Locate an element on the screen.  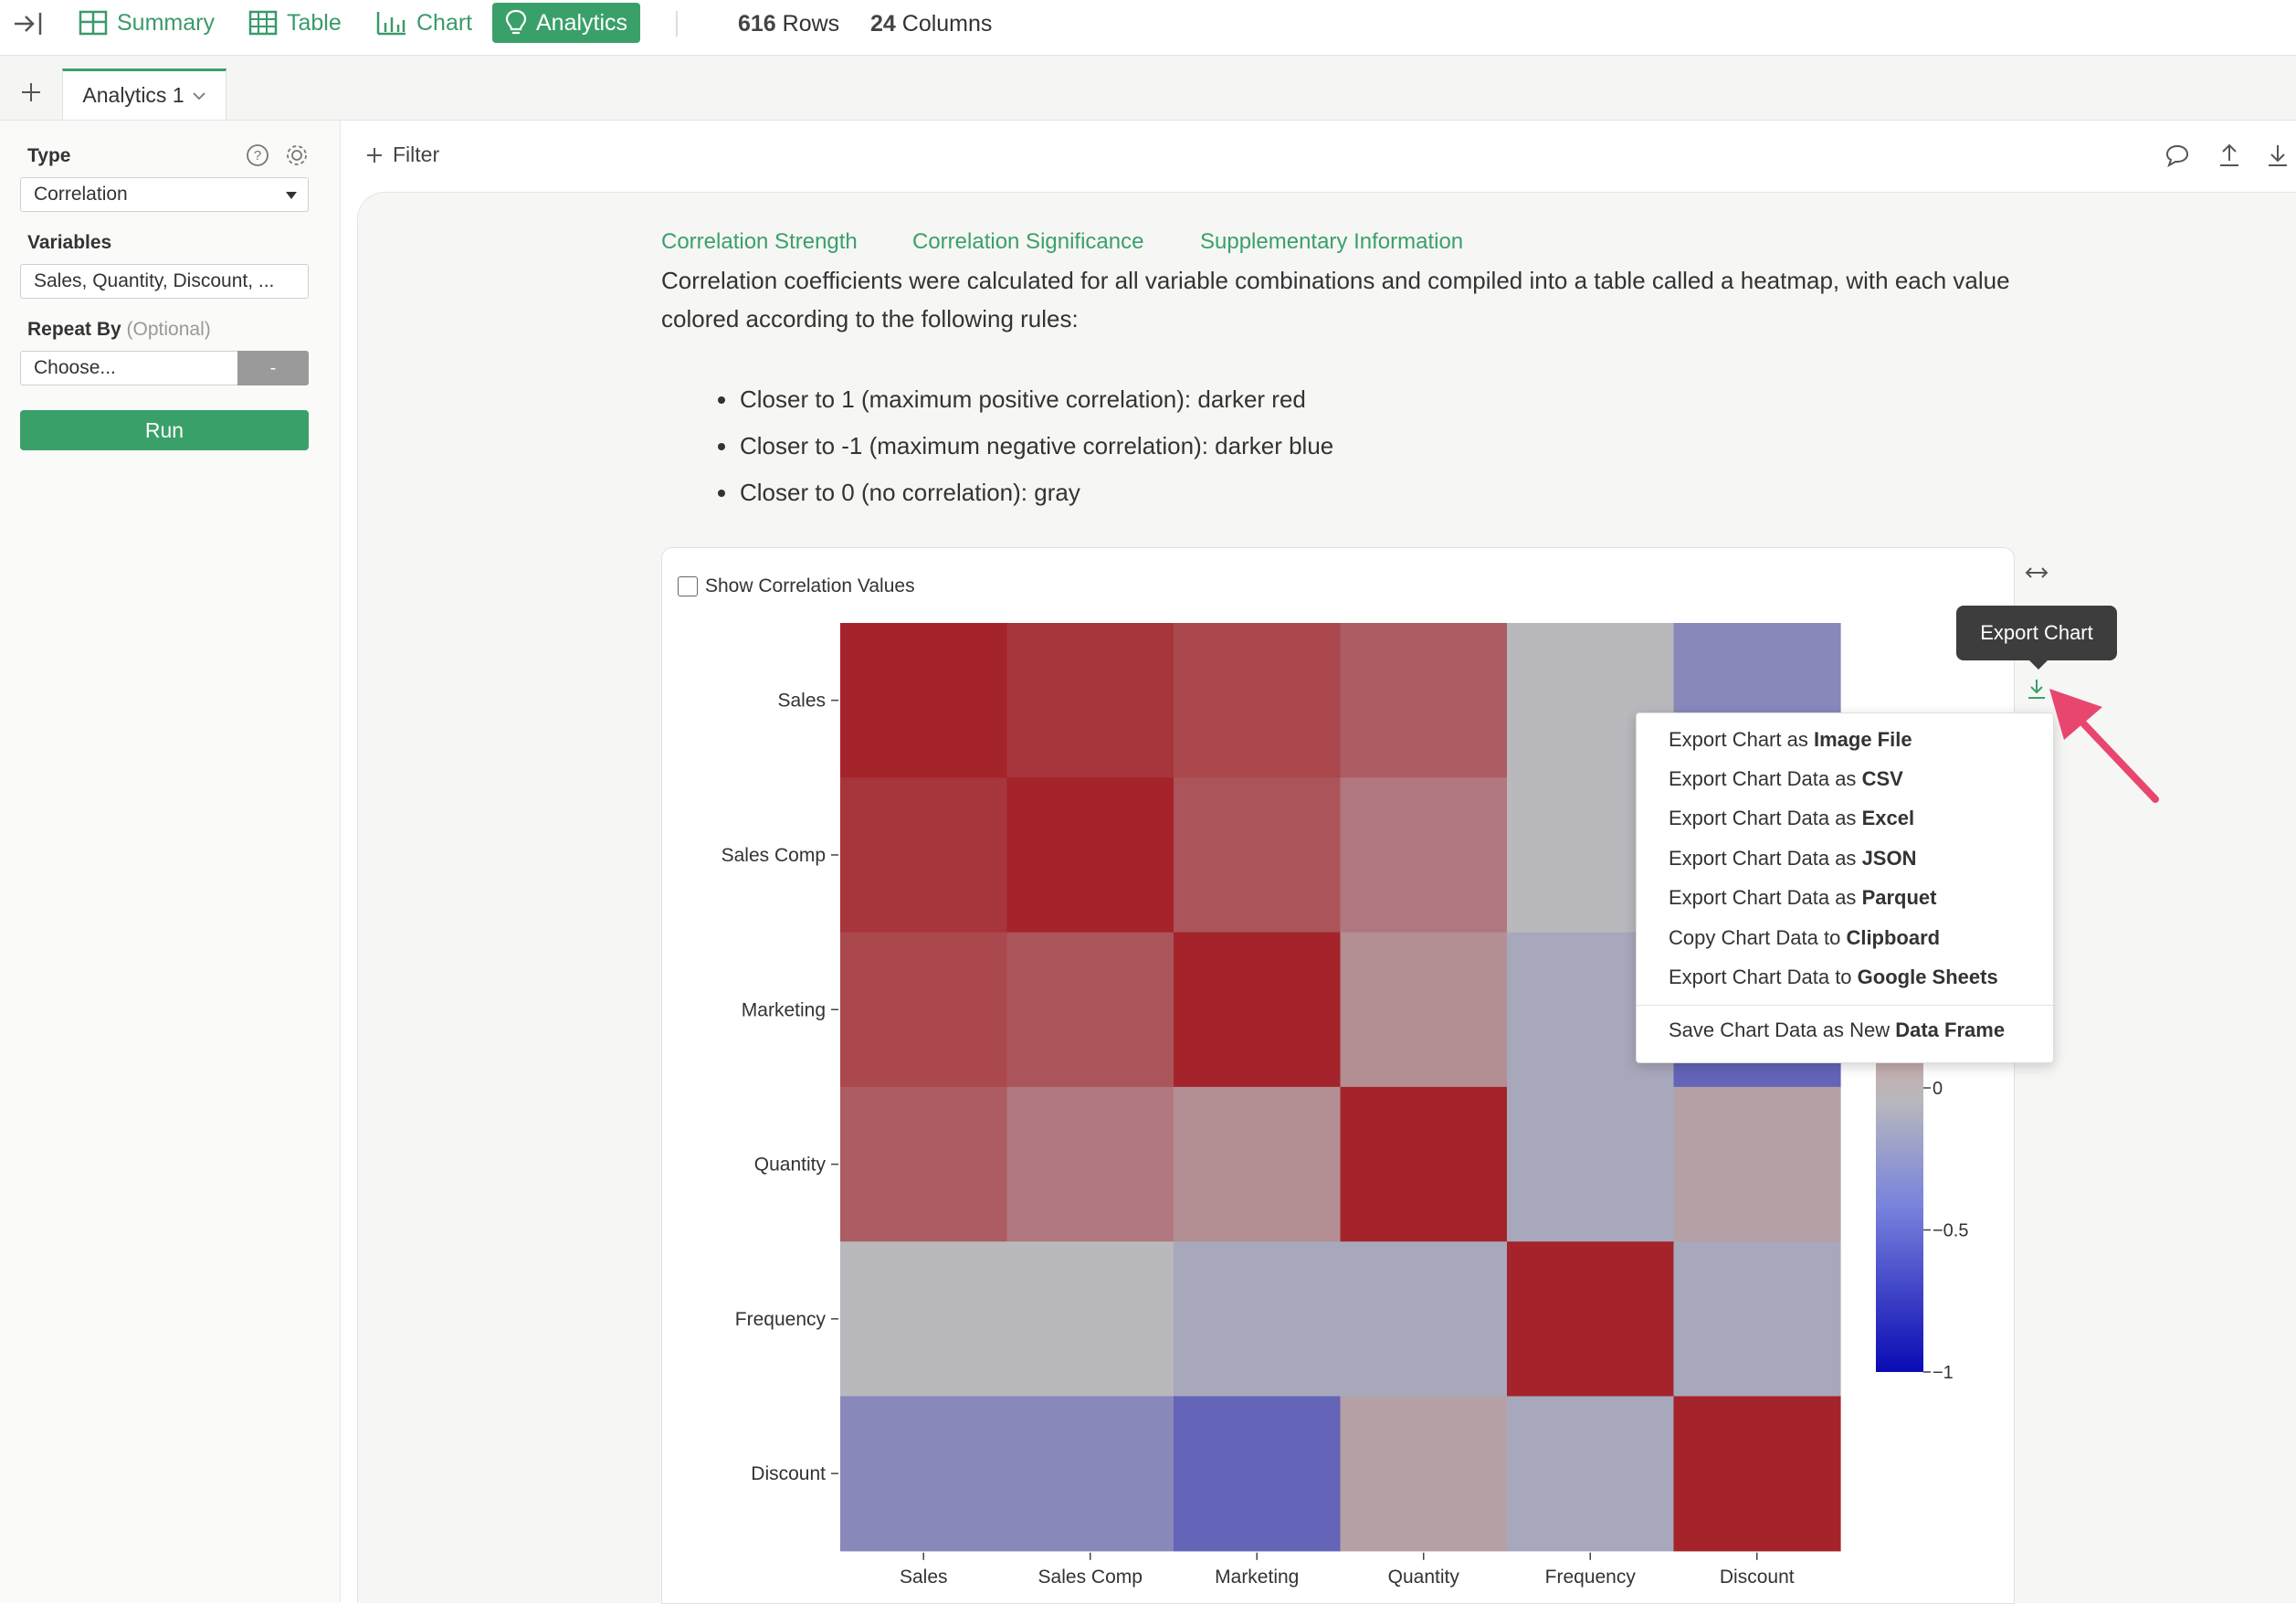
menu-copy-clipboard: Copy Chart Data to Clipboard is located at coordinates (1804, 938).